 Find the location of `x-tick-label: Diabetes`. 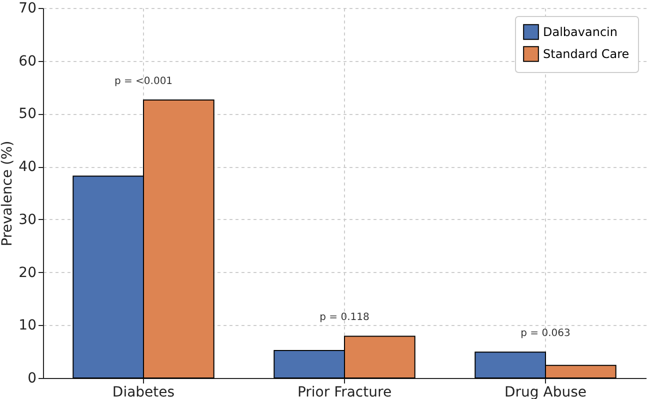

x-tick-label: Diabetes is located at coordinates (143, 391).